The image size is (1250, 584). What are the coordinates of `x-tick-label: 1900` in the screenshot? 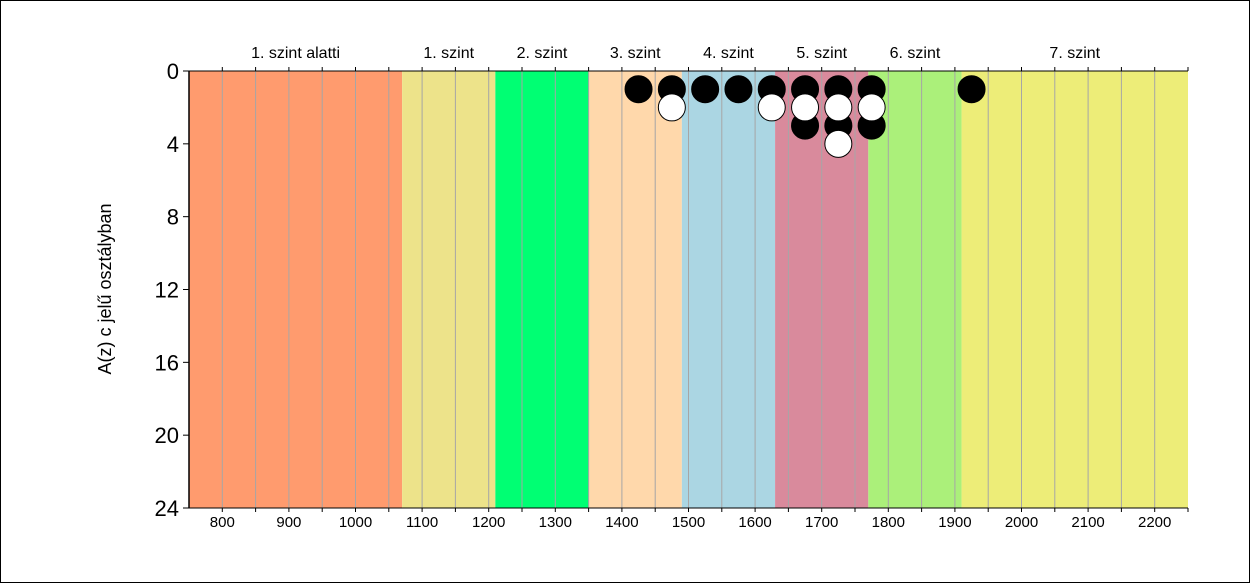 It's located at (954, 522).